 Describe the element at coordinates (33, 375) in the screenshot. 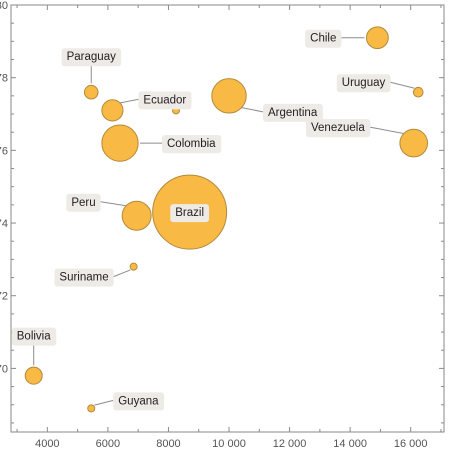

I see `bubble-bolivia` at that location.